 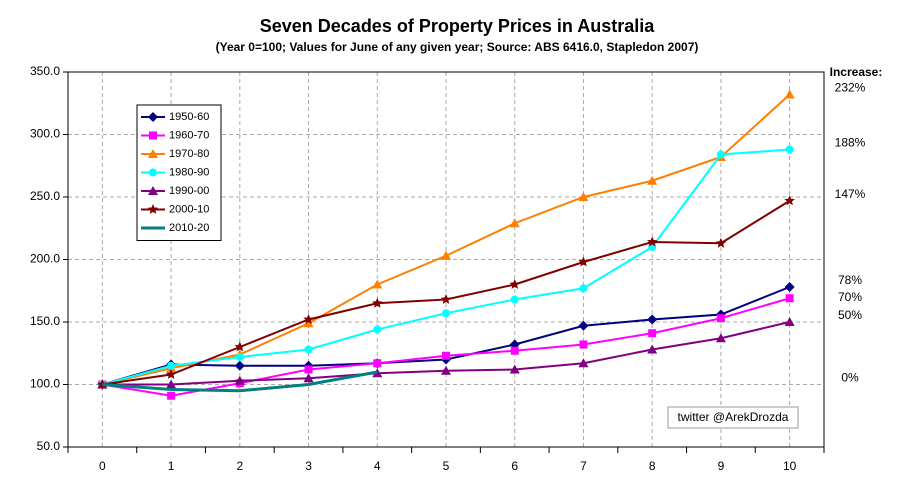 What do you see at coordinates (189, 191) in the screenshot?
I see `legend-label: 1990-00` at bounding box center [189, 191].